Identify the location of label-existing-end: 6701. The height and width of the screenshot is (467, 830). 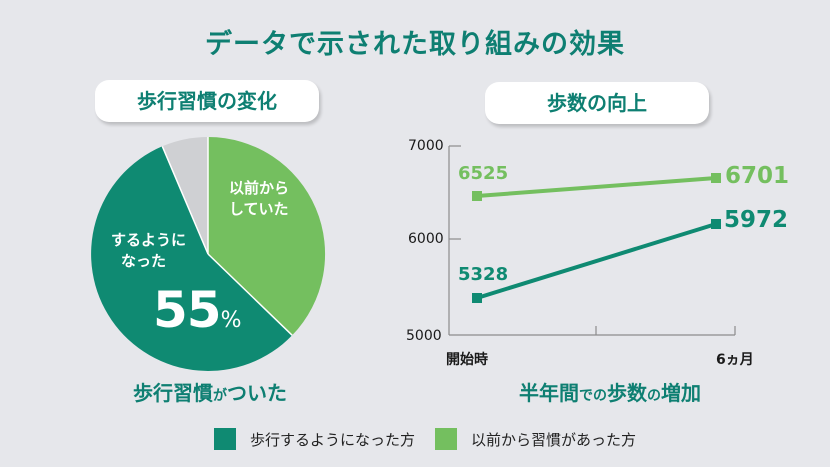
(757, 176).